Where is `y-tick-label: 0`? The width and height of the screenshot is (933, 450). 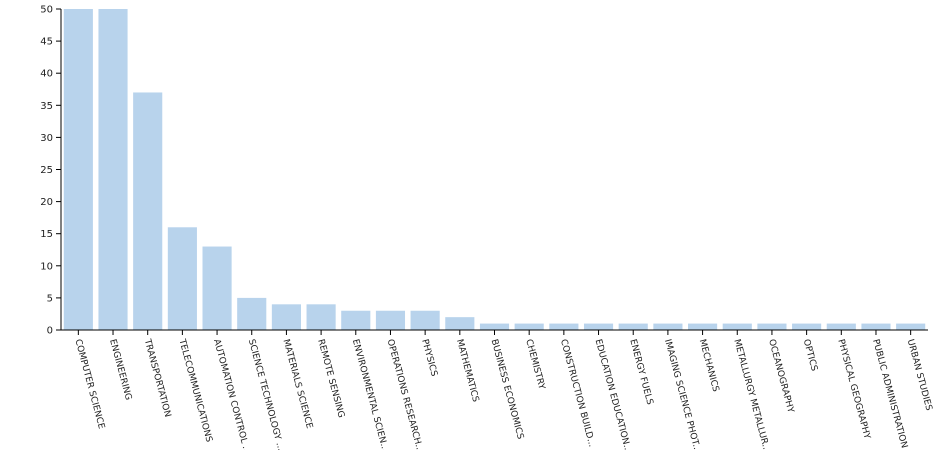
y-tick-label: 0 is located at coordinates (50, 331).